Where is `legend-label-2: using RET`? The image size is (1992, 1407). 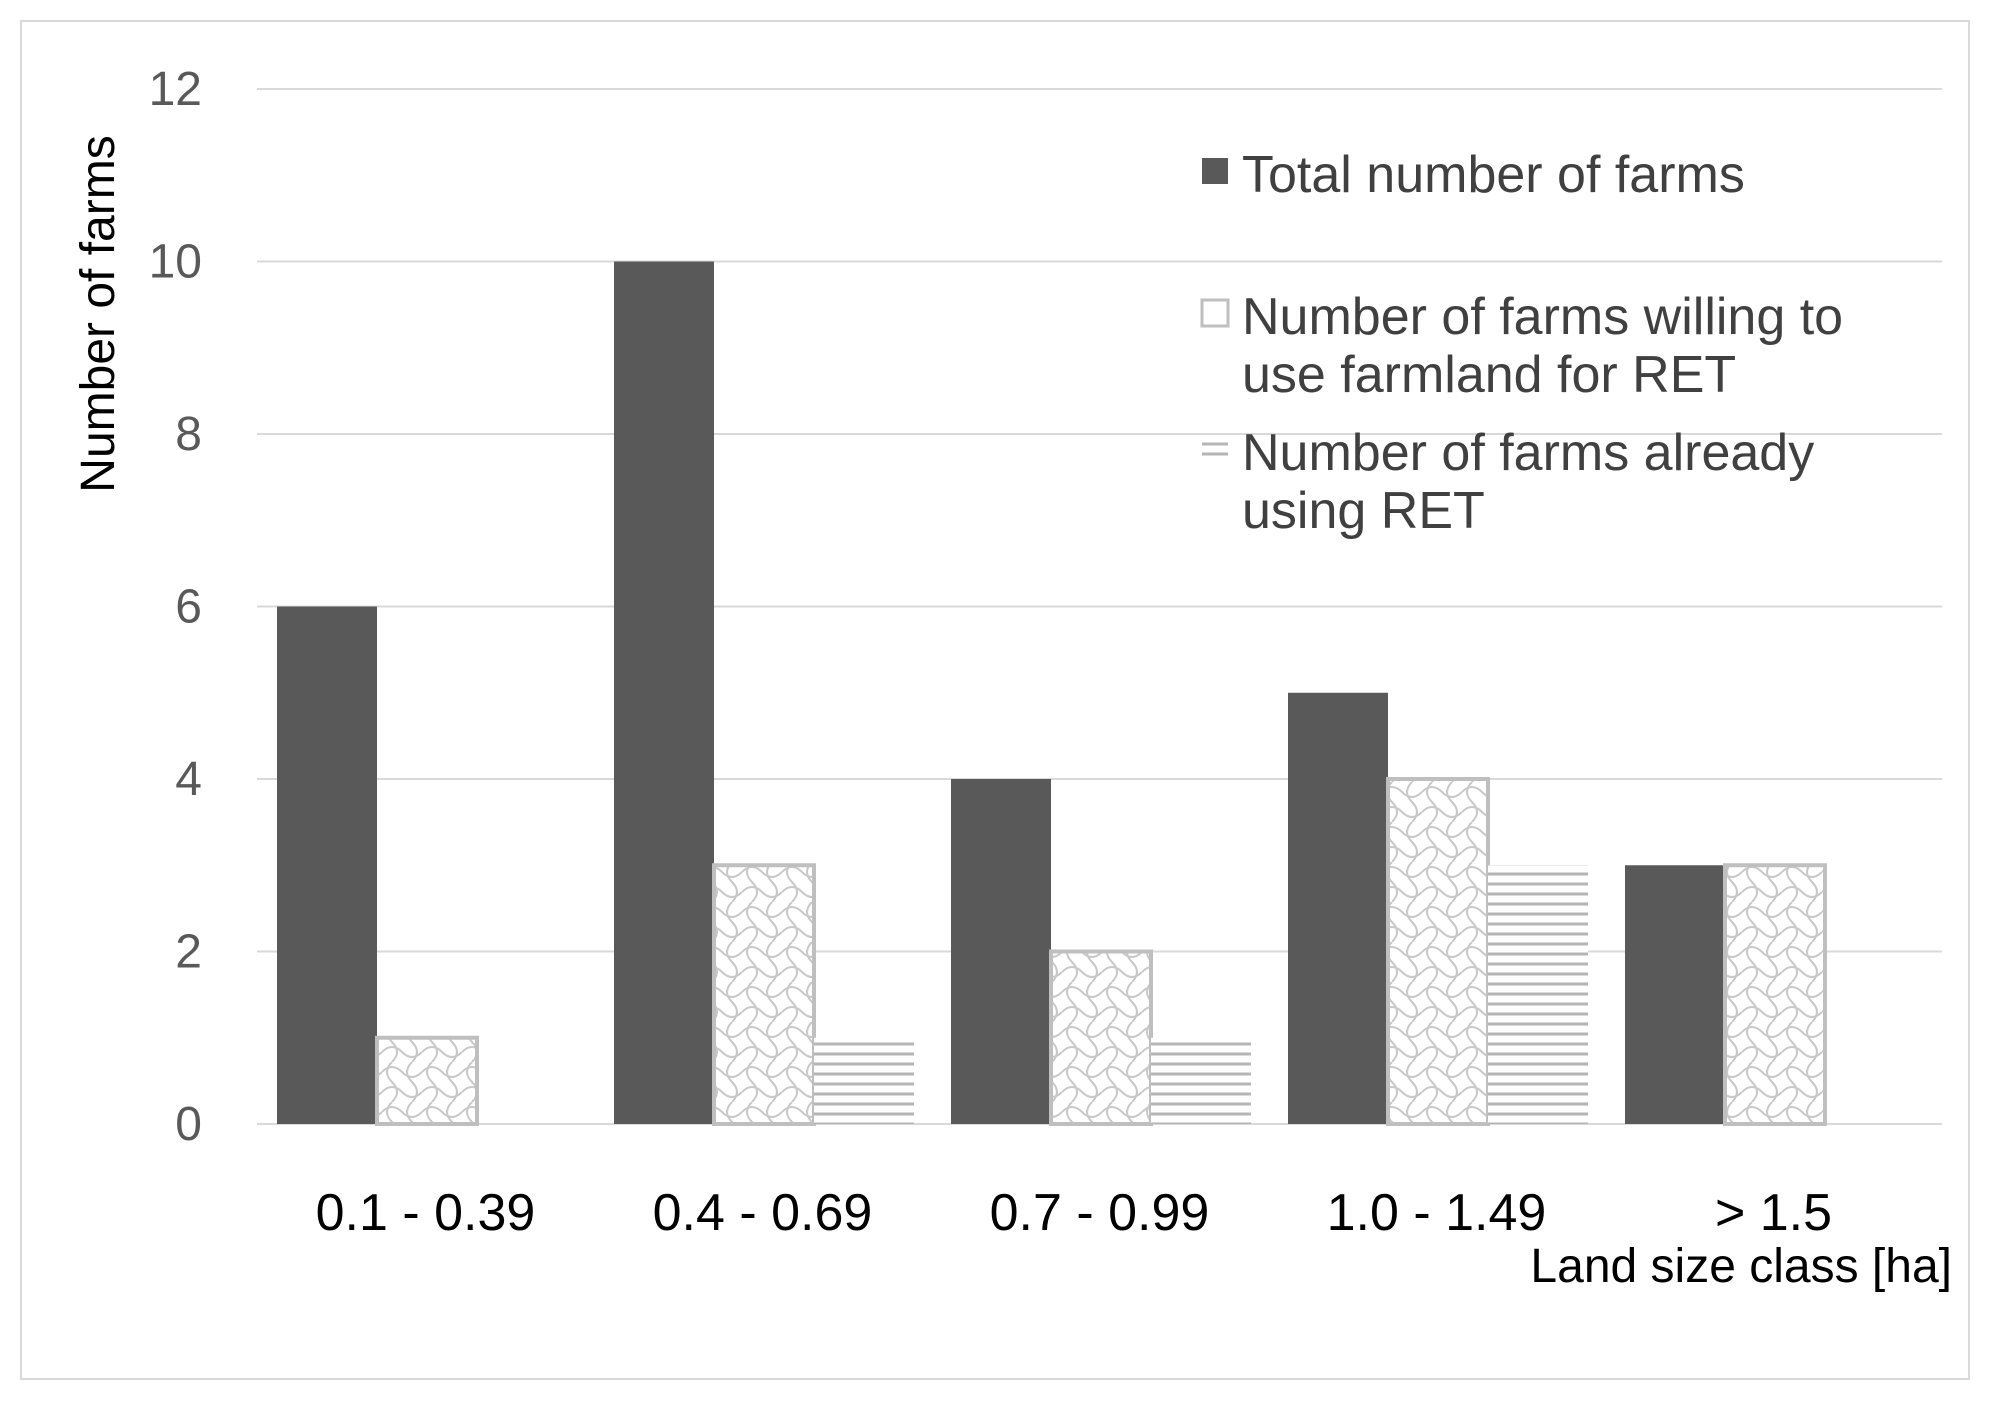 legend-label-2: using RET is located at coordinates (1363, 511).